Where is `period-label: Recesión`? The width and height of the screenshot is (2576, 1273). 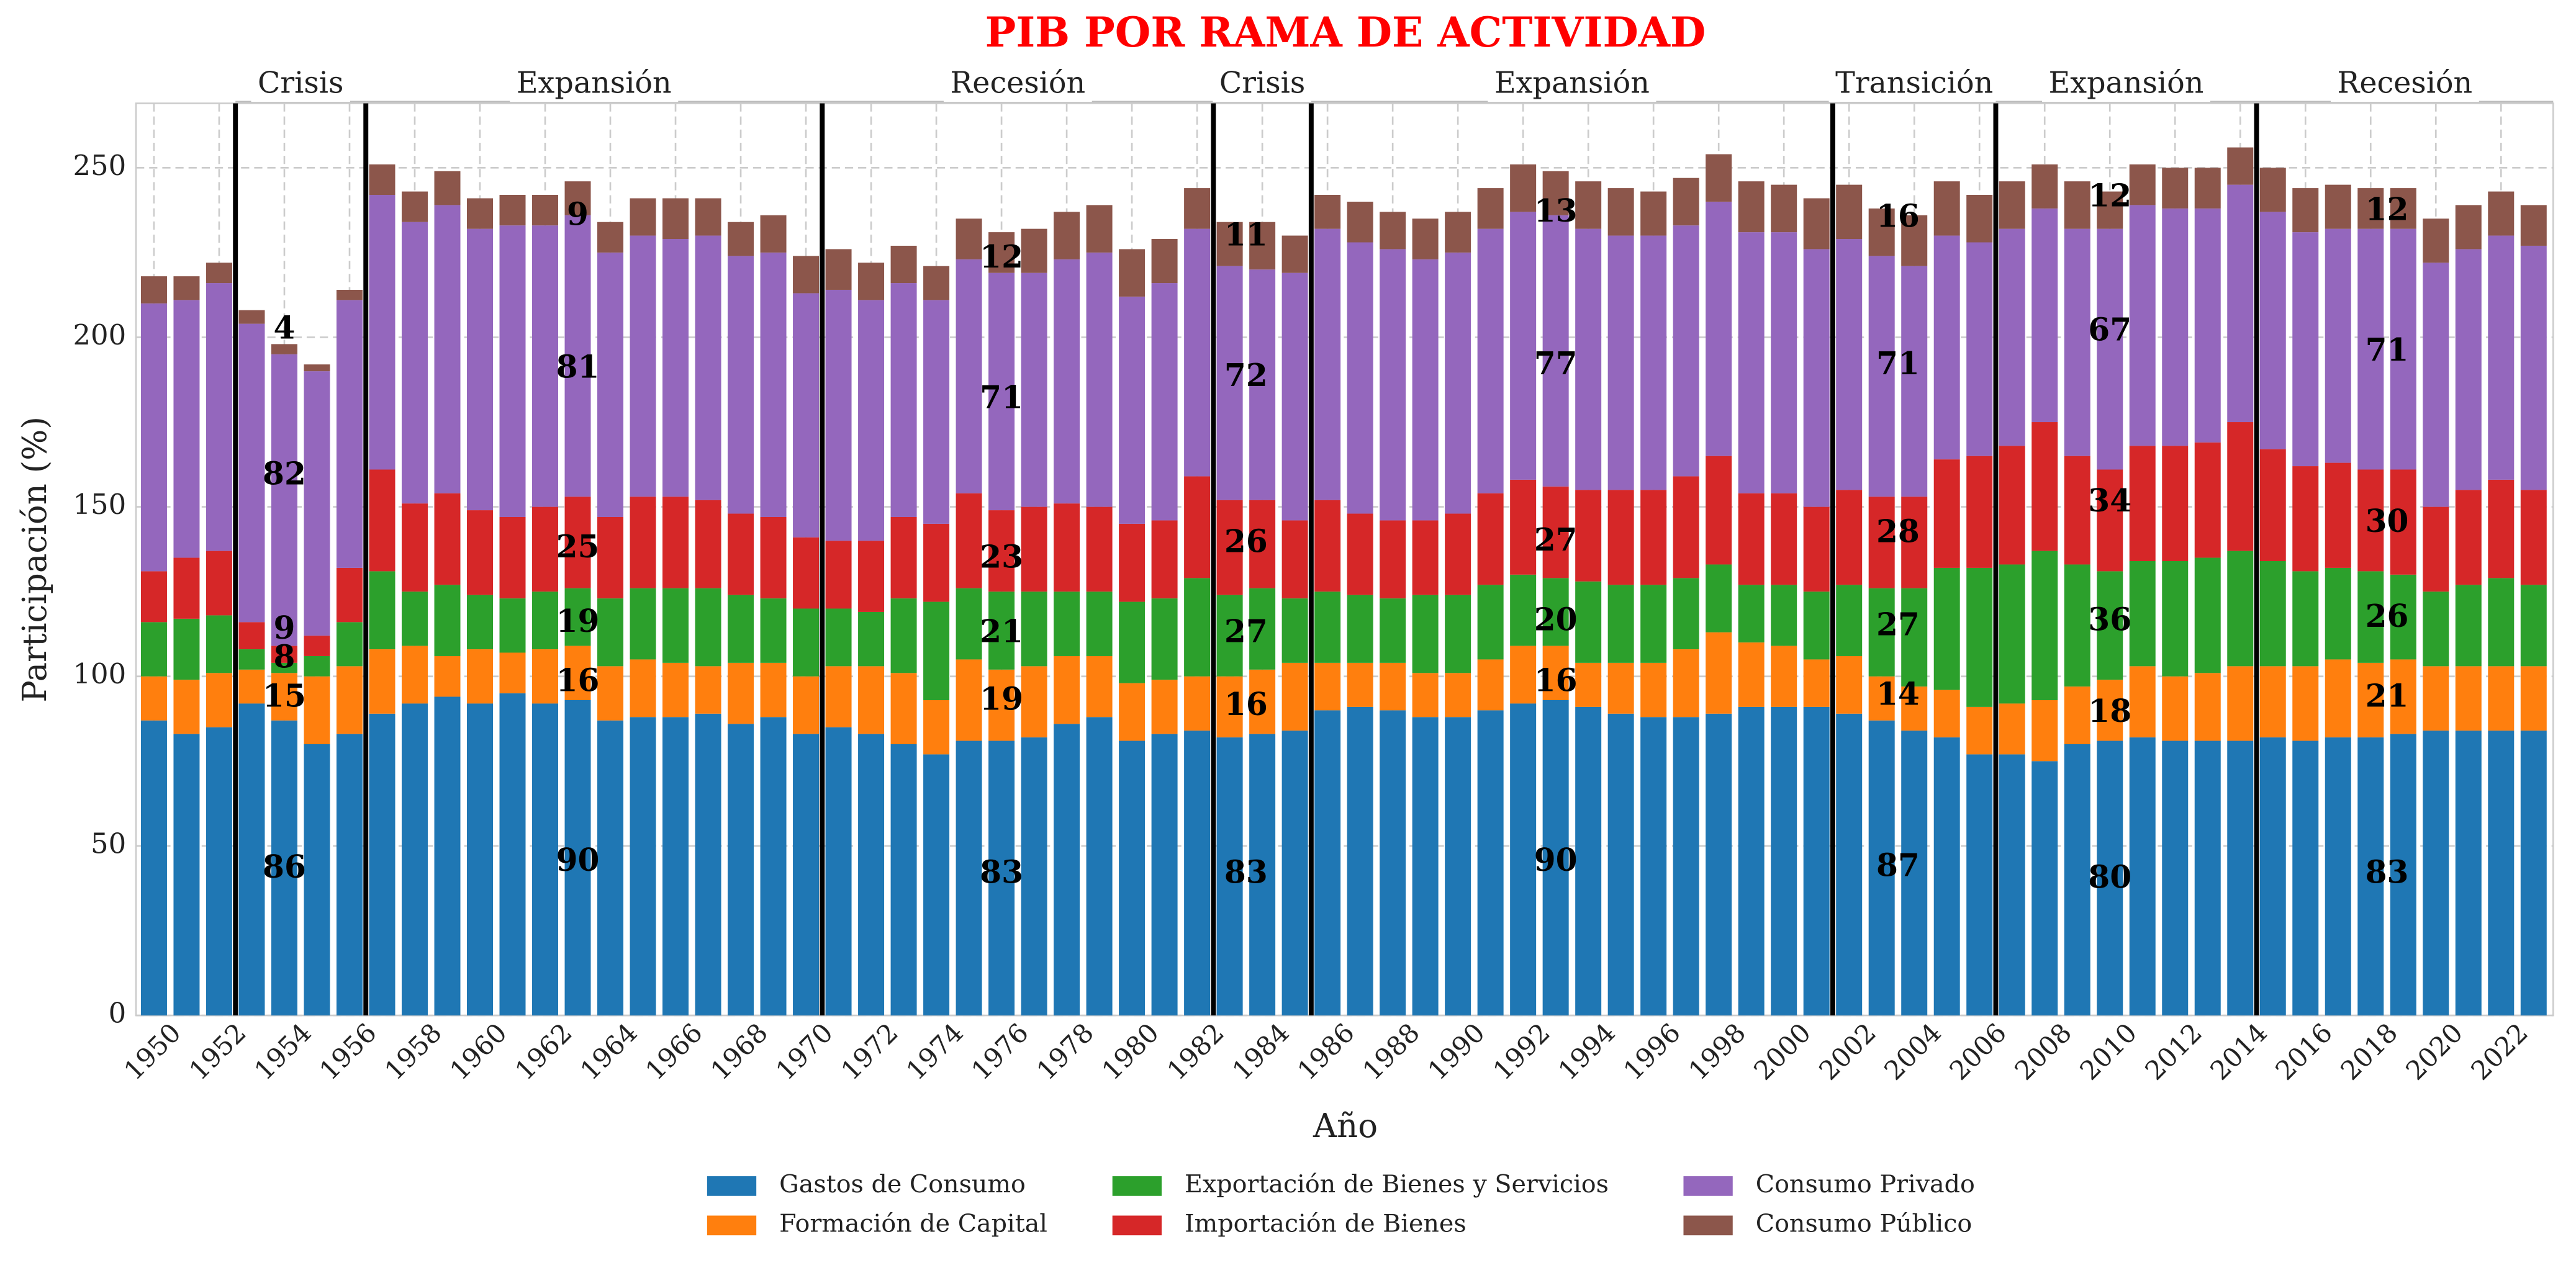 period-label: Recesión is located at coordinates (2405, 83).